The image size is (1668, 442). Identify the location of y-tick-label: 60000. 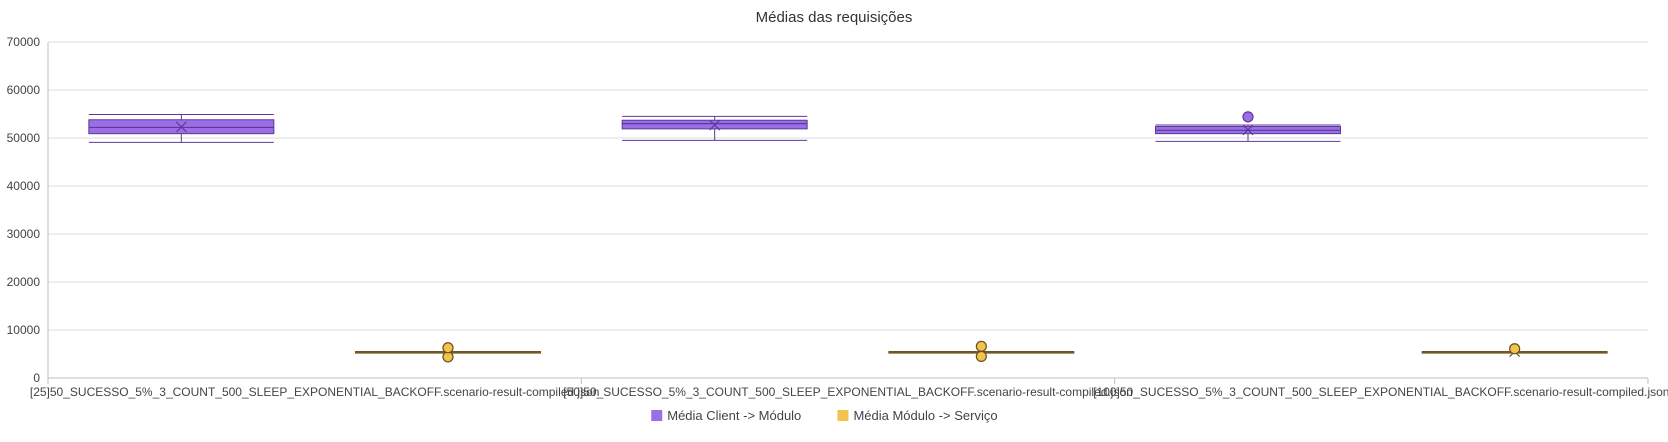
(24, 90).